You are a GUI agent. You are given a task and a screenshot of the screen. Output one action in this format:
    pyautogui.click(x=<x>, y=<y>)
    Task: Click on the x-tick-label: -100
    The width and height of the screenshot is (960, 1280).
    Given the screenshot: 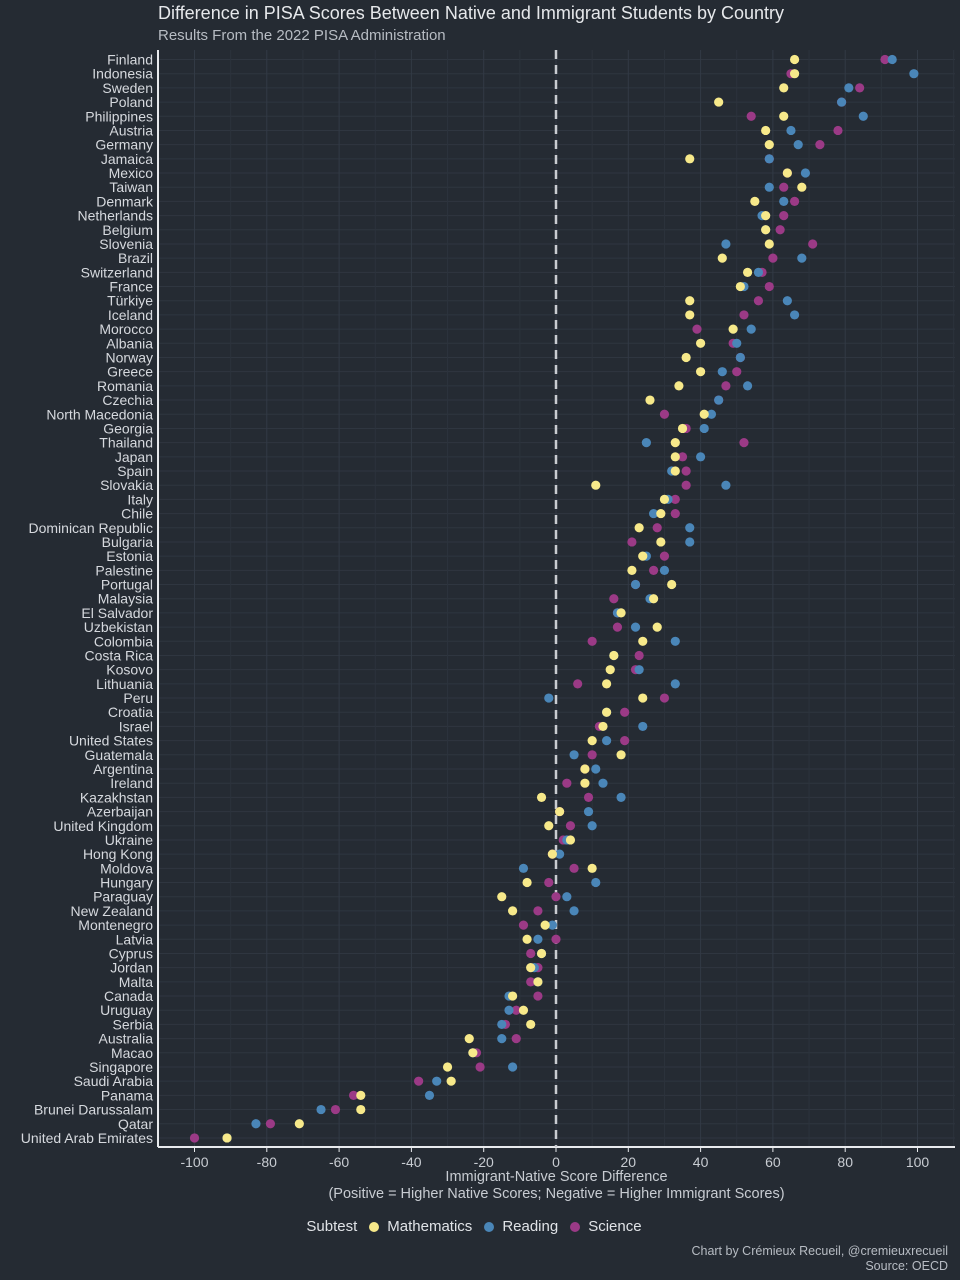 What is the action you would take?
    pyautogui.click(x=194, y=1162)
    